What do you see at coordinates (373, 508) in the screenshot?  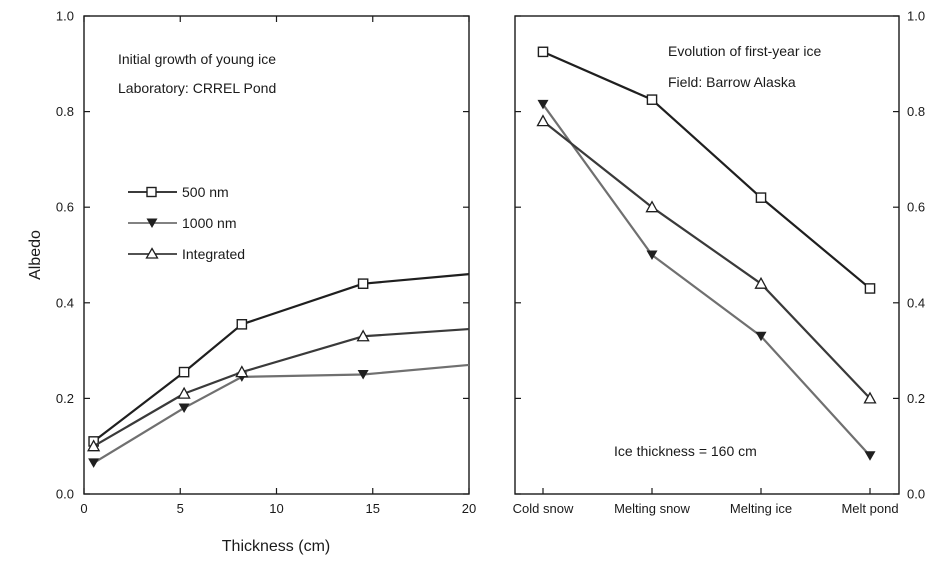 I see `left-x-tick-label-3: 15` at bounding box center [373, 508].